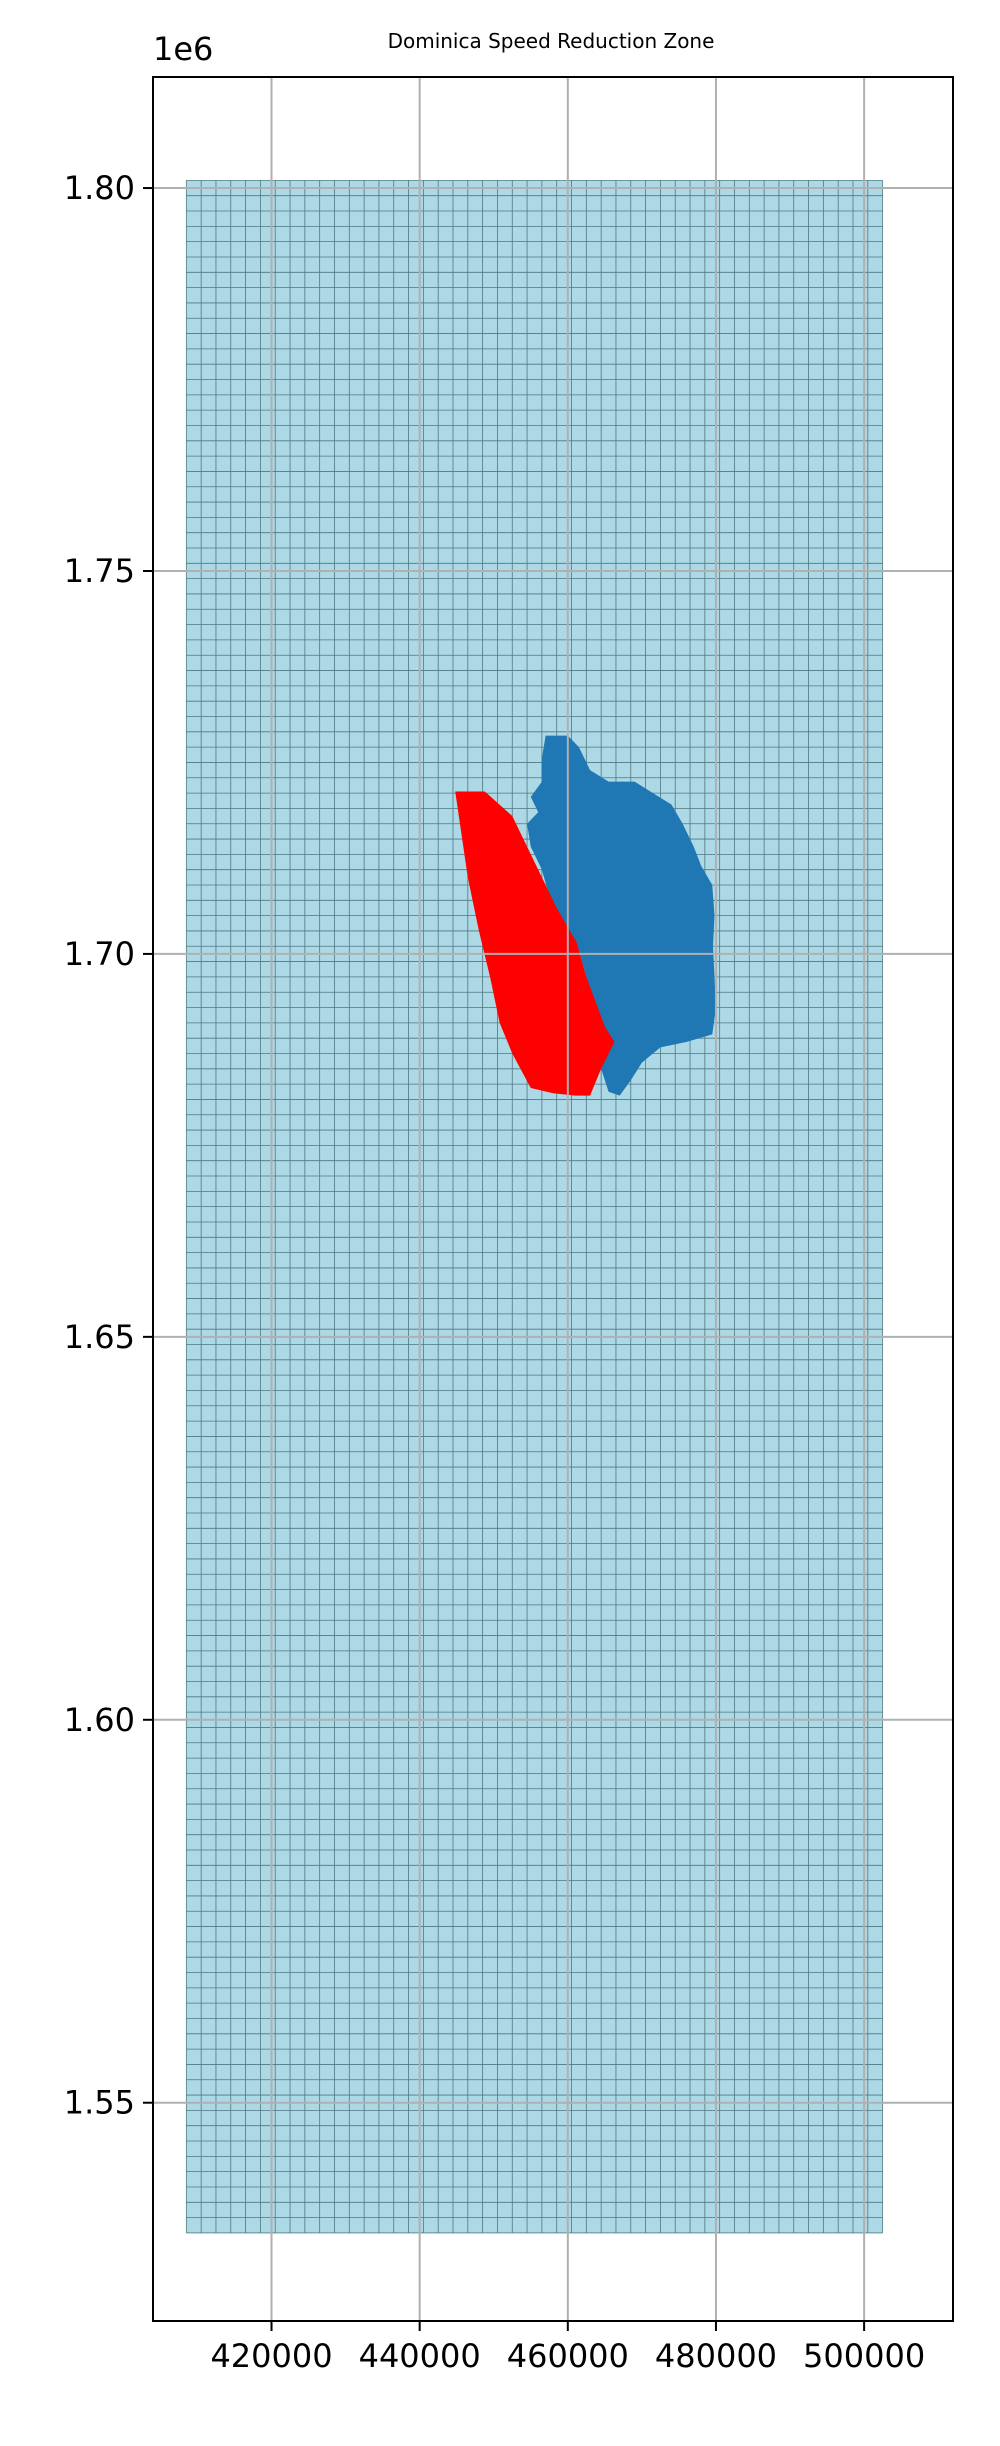  Describe the element at coordinates (535, 943) in the screenshot. I see `speed-reduction-zone` at that location.